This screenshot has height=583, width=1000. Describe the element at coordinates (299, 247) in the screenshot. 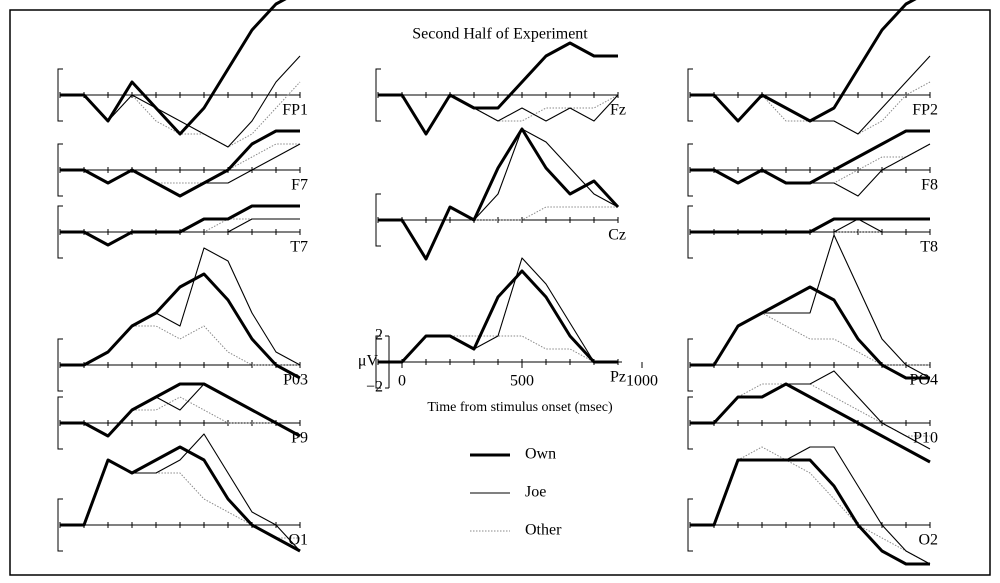

I see `channel-label: T7` at that location.